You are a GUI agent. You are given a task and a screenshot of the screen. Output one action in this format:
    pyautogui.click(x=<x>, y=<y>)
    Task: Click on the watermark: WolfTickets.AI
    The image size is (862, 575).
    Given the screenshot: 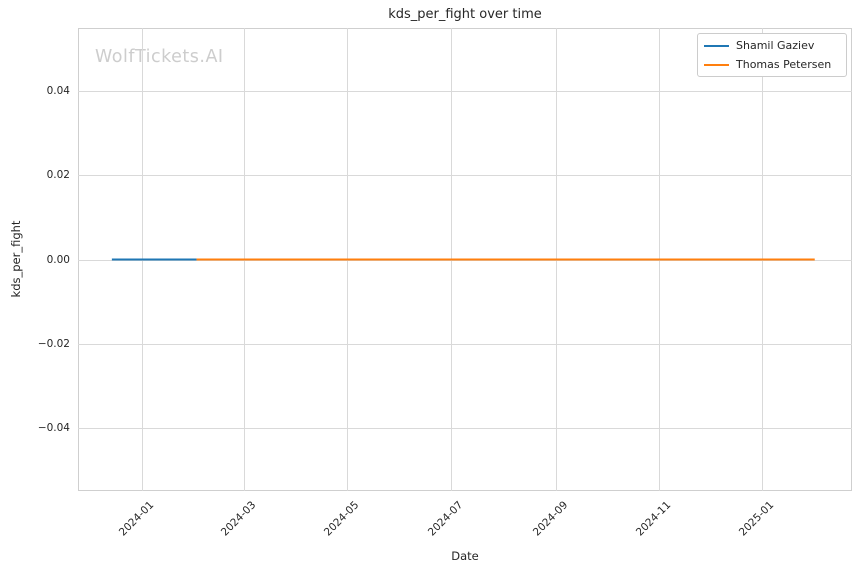 What is the action you would take?
    pyautogui.click(x=159, y=57)
    